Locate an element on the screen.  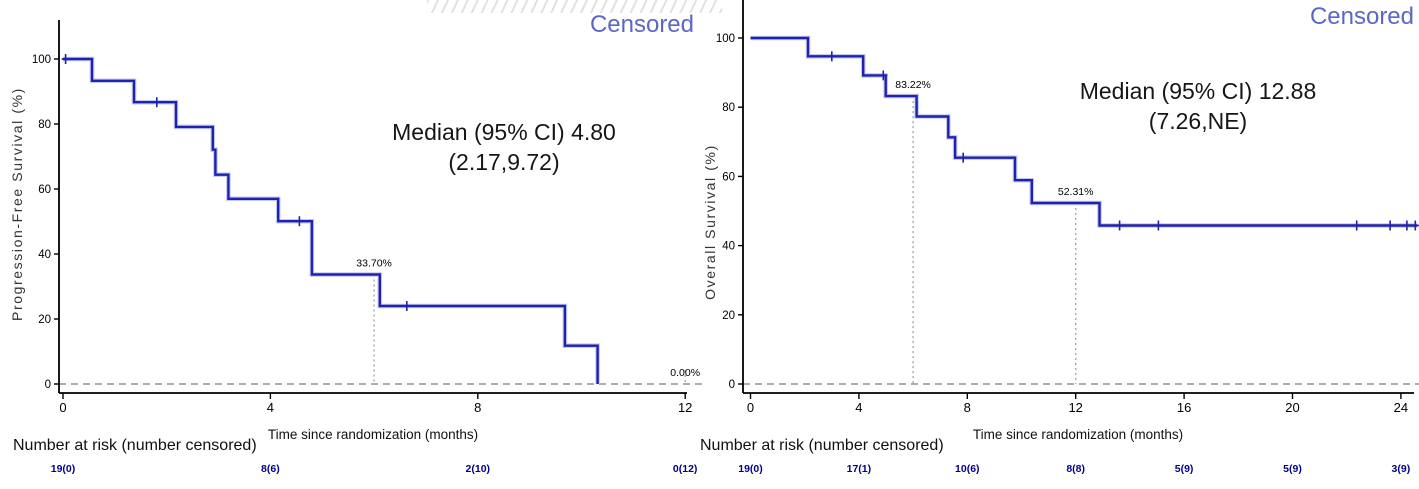
pfs-at-risk-label: Number at risk (number censored) is located at coordinates (135, 445).